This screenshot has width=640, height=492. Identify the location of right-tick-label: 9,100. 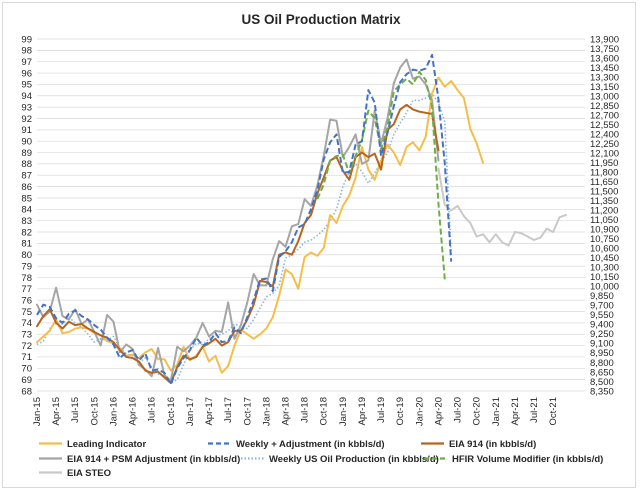
(602, 344).